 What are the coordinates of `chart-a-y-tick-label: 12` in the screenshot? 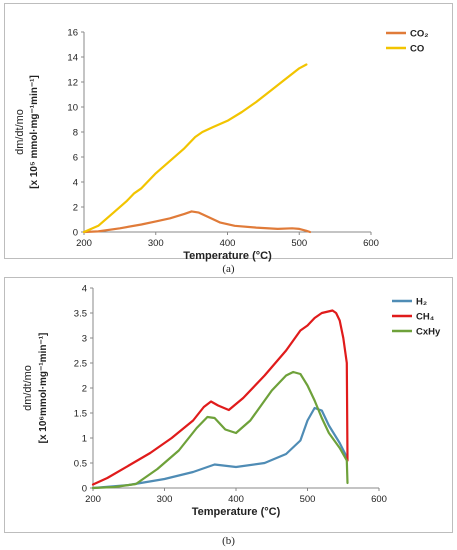 It's located at (72, 83).